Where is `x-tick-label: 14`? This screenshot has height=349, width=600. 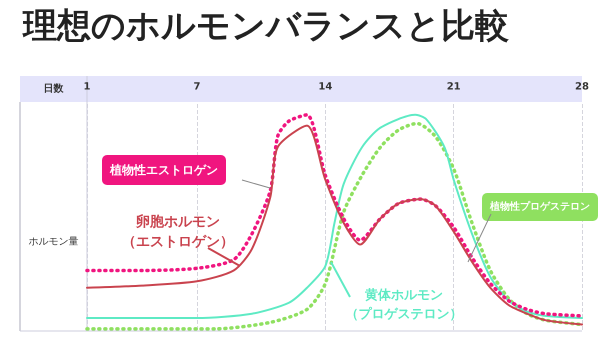 x-tick-label: 14 is located at coordinates (325, 87).